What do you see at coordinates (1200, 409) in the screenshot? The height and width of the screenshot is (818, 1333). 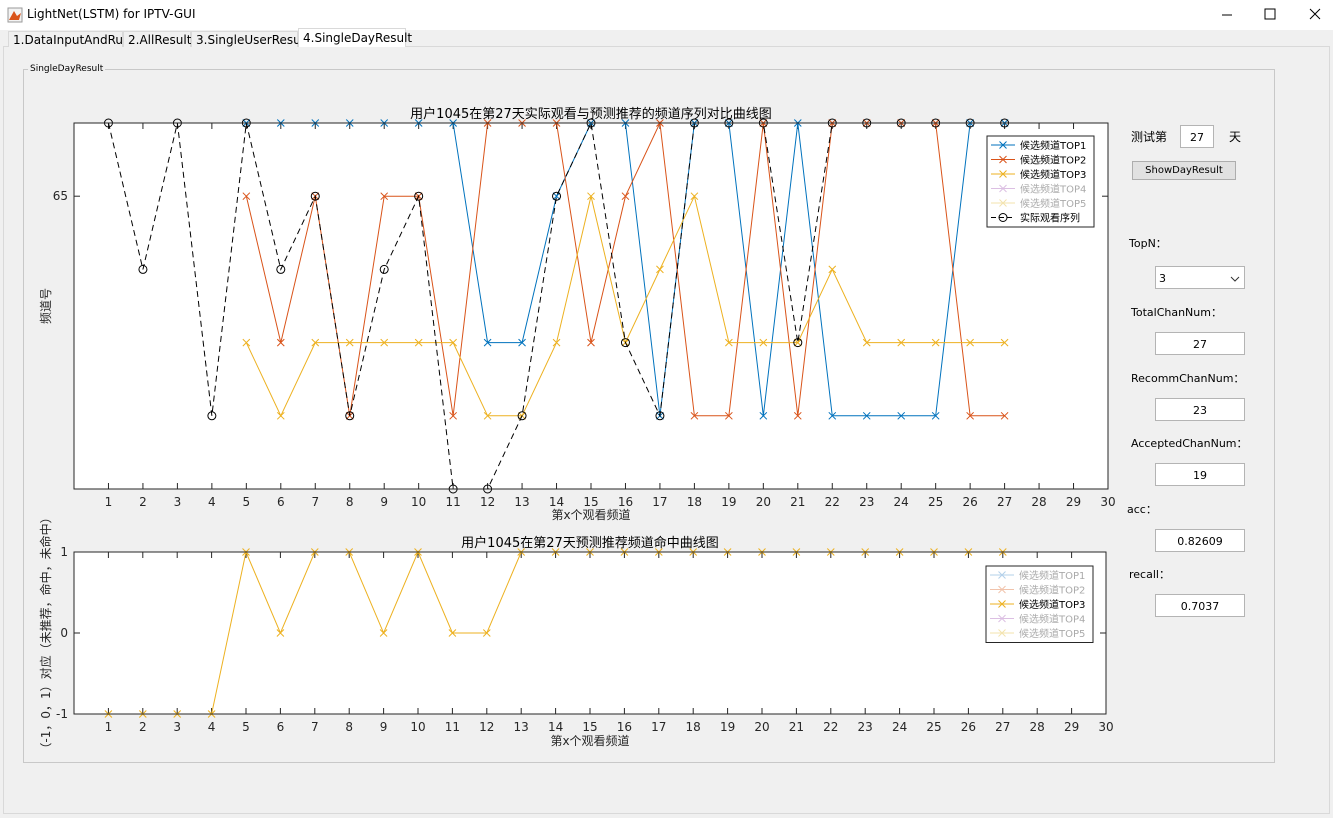 I see `recomm-field: 23` at bounding box center [1200, 409].